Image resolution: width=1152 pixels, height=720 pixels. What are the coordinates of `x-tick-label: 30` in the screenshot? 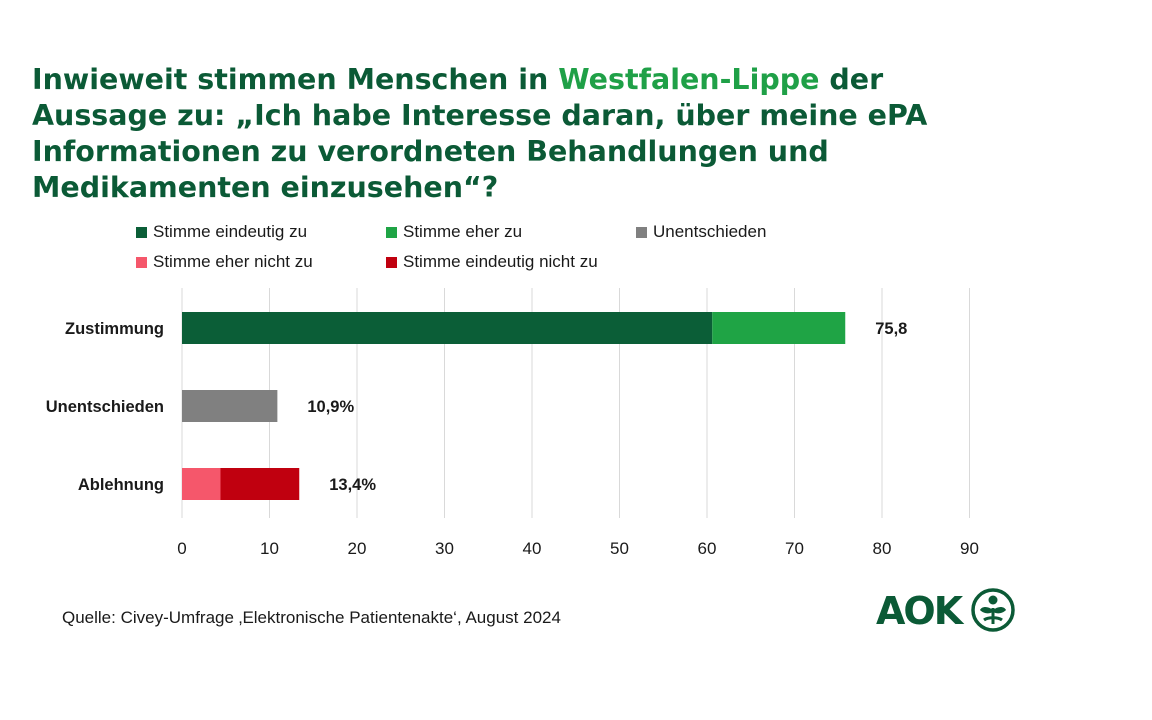 It's located at (444, 548).